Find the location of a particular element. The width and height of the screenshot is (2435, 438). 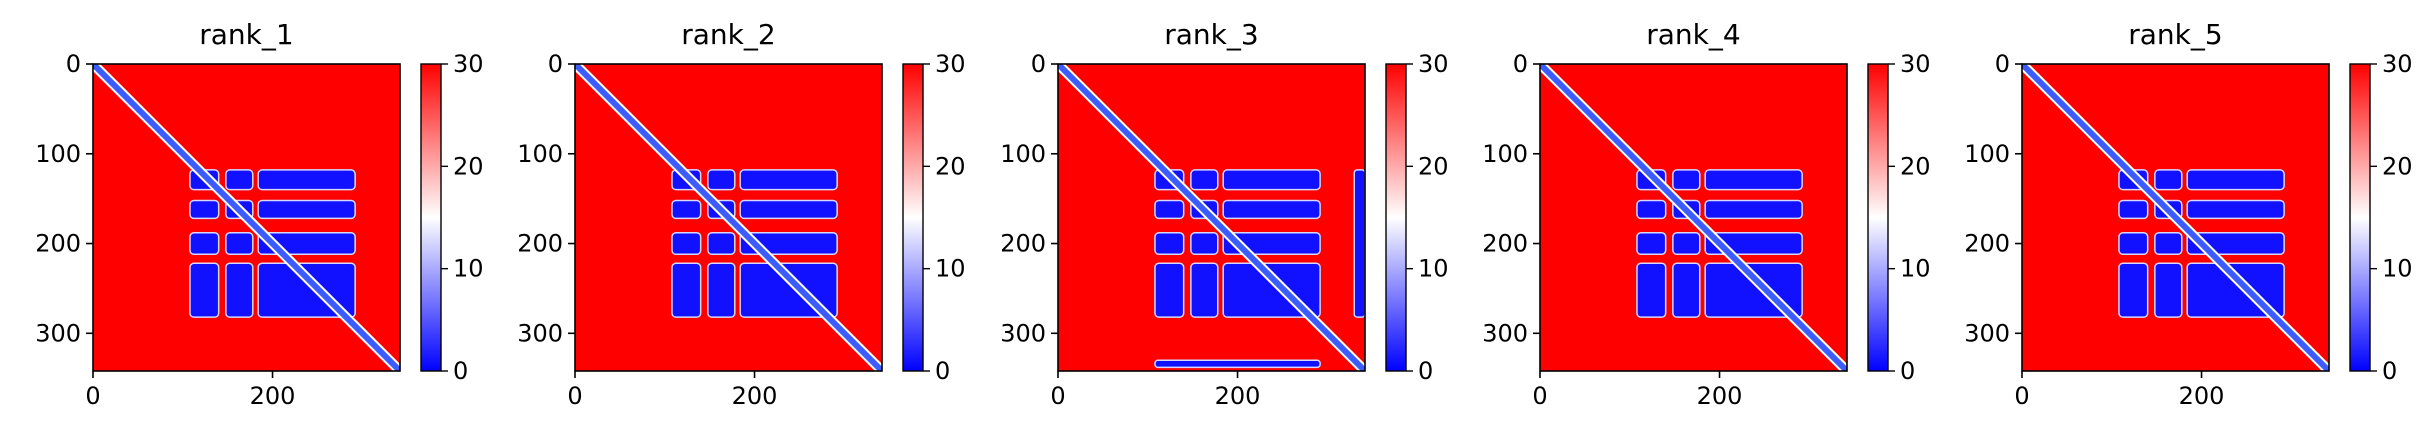

panel-title: rank_1 is located at coordinates (246, 34).